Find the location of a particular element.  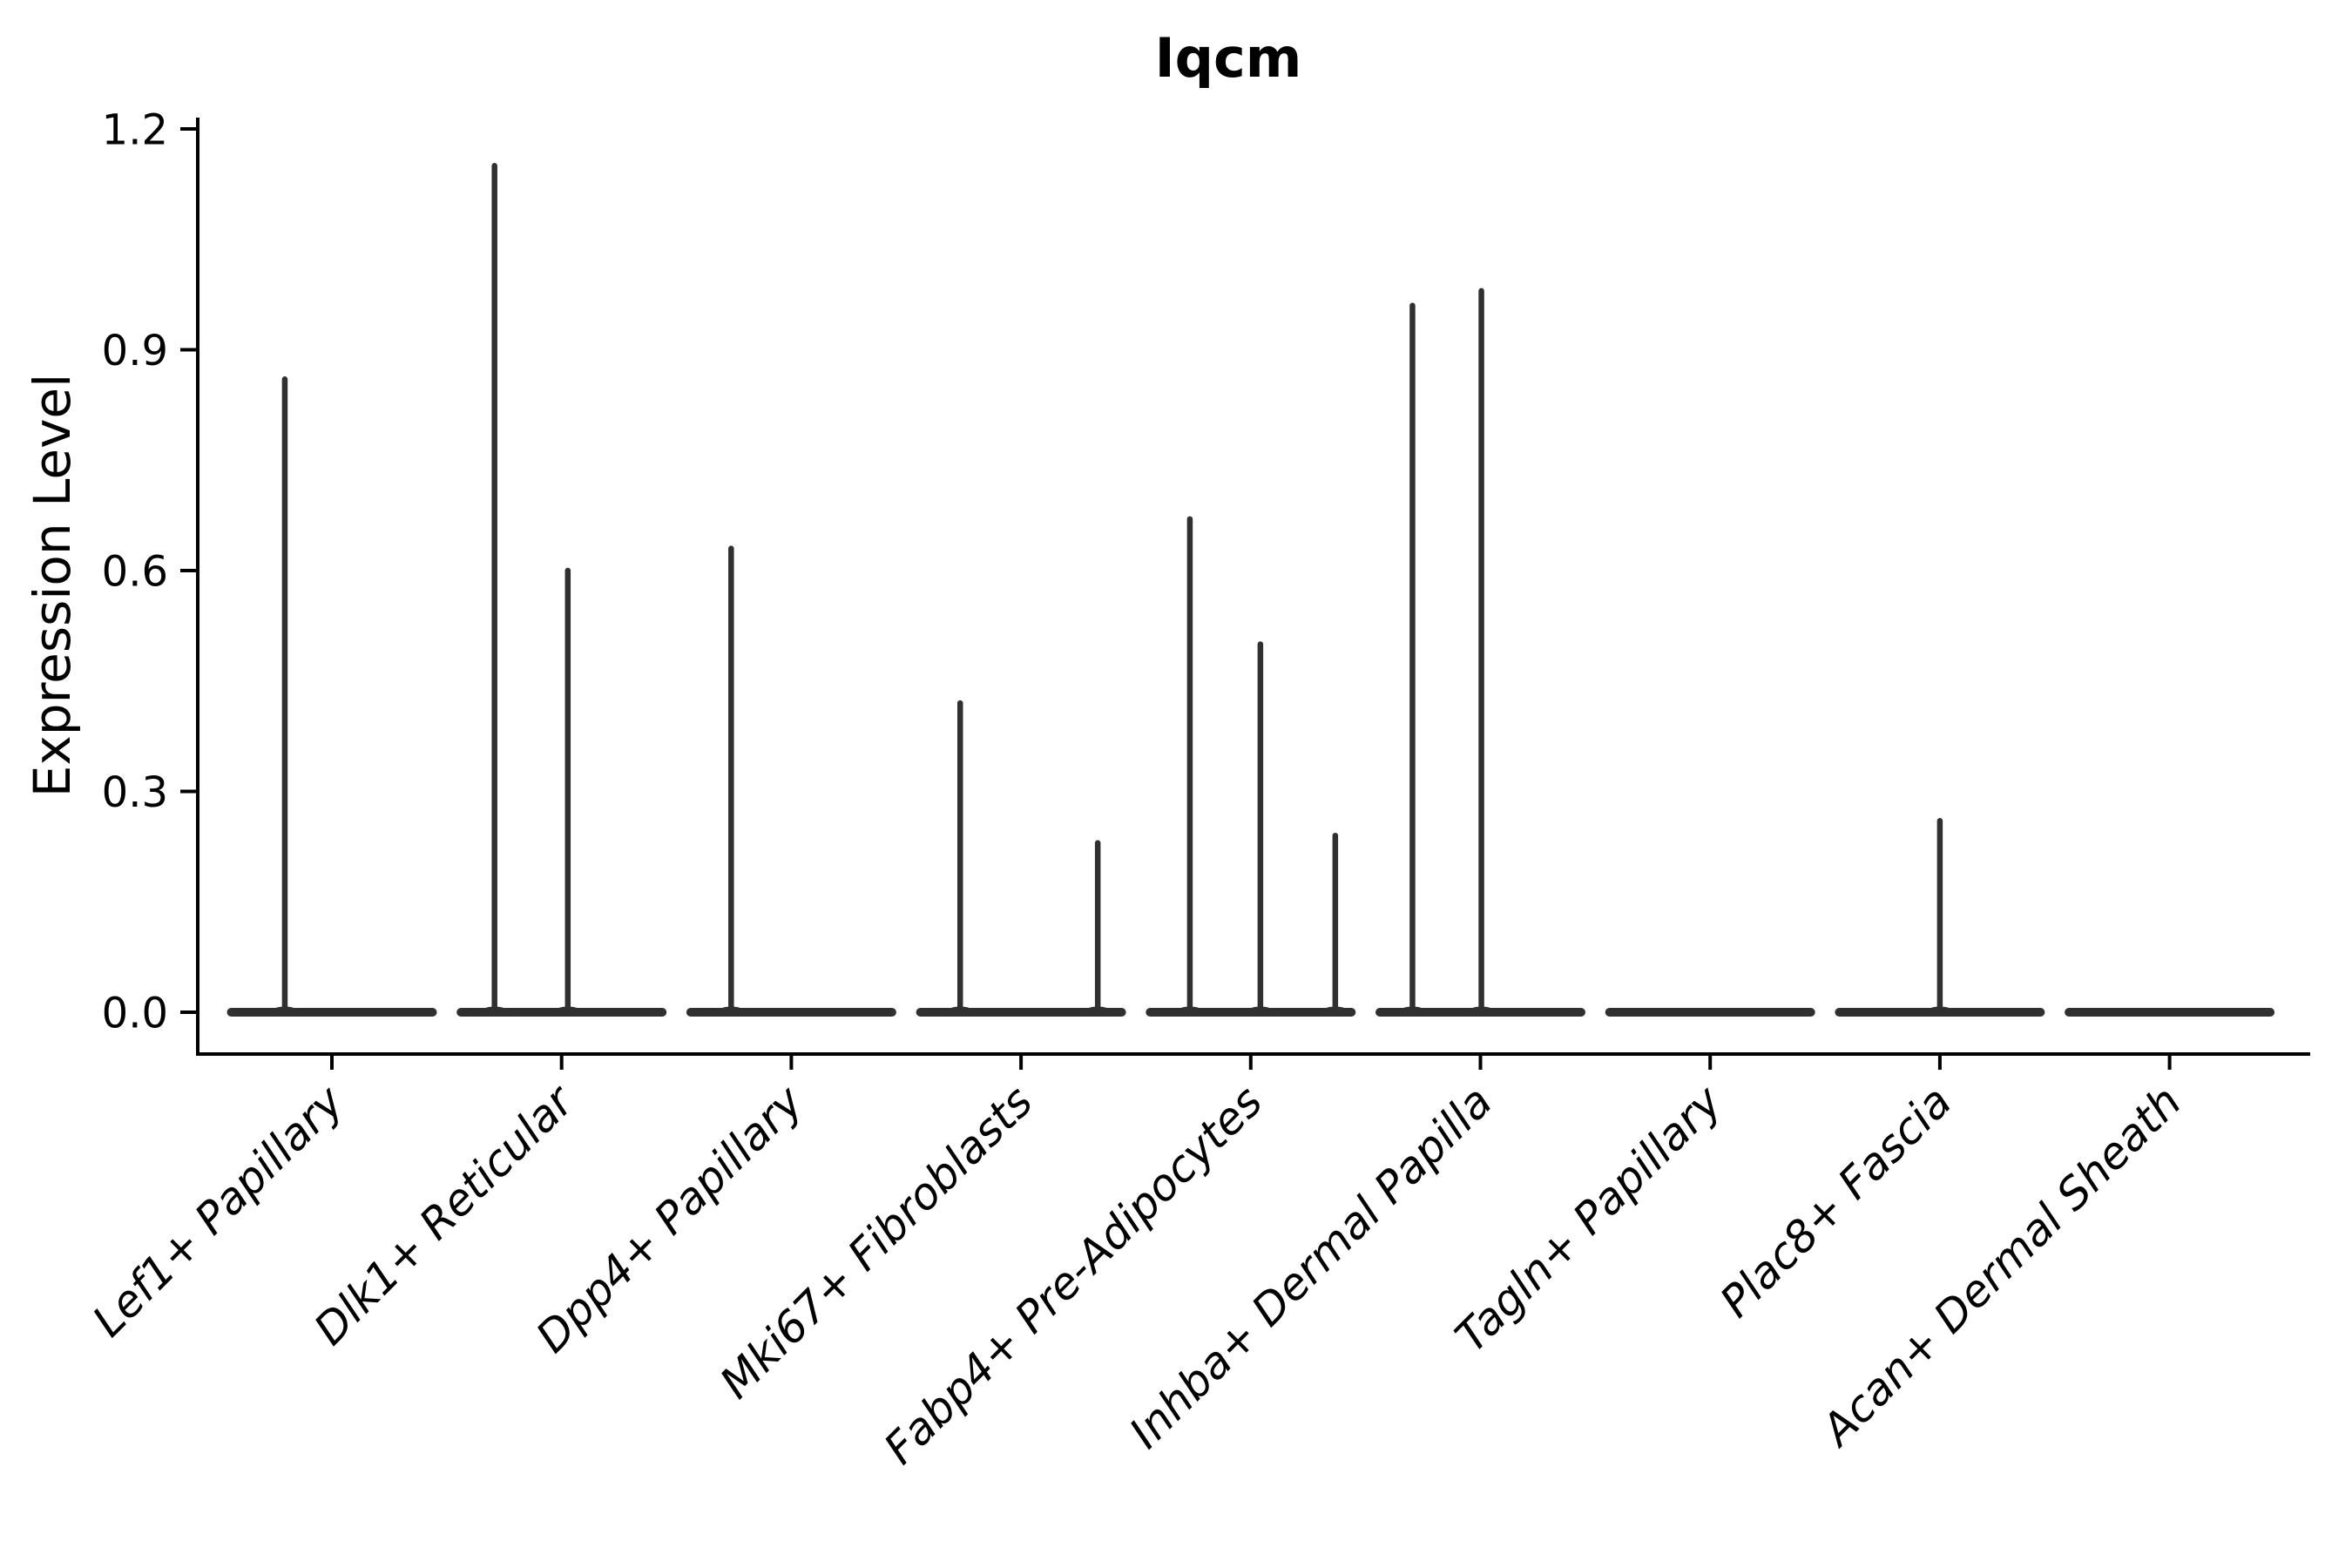

y-tick-label: 0.9 is located at coordinates (135, 351).